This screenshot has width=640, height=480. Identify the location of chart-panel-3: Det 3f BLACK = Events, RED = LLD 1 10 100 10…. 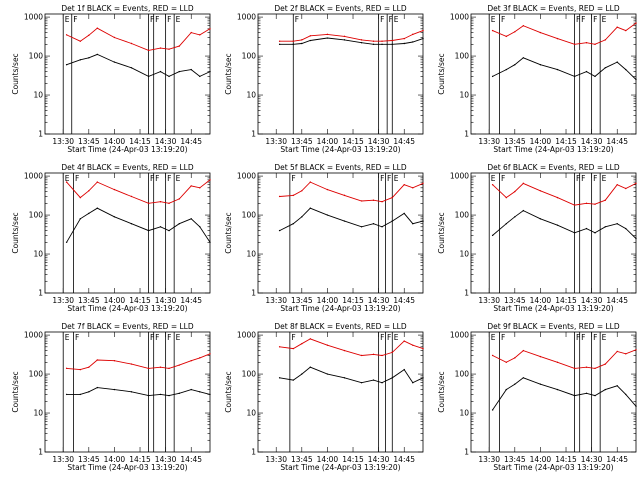
(537, 79).